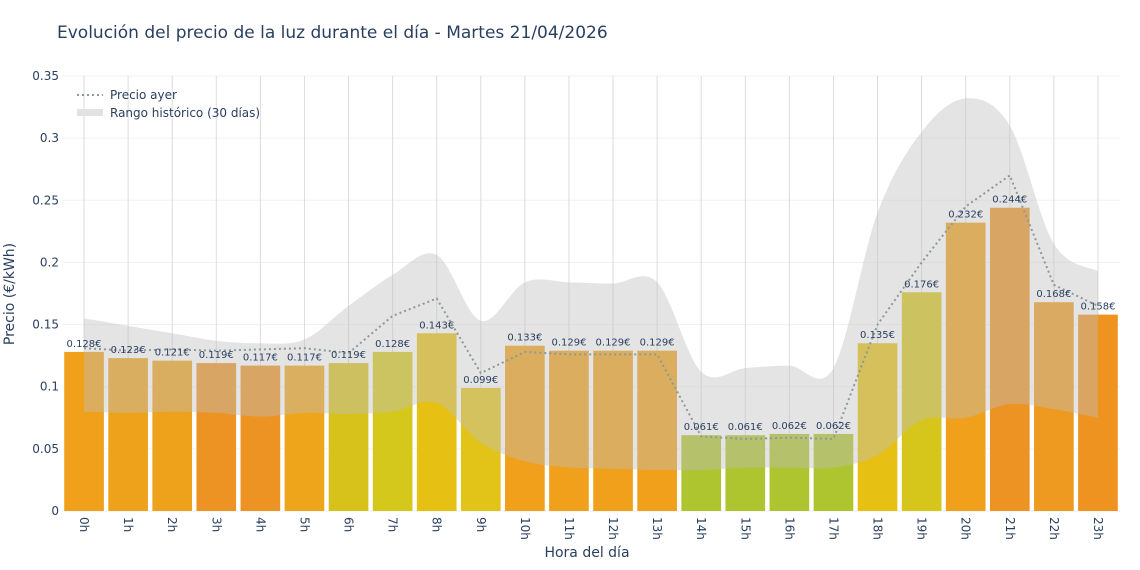 This screenshot has width=1140, height=570. What do you see at coordinates (143, 95) in the screenshot?
I see `legend-item-yesterday: Precio ayer` at bounding box center [143, 95].